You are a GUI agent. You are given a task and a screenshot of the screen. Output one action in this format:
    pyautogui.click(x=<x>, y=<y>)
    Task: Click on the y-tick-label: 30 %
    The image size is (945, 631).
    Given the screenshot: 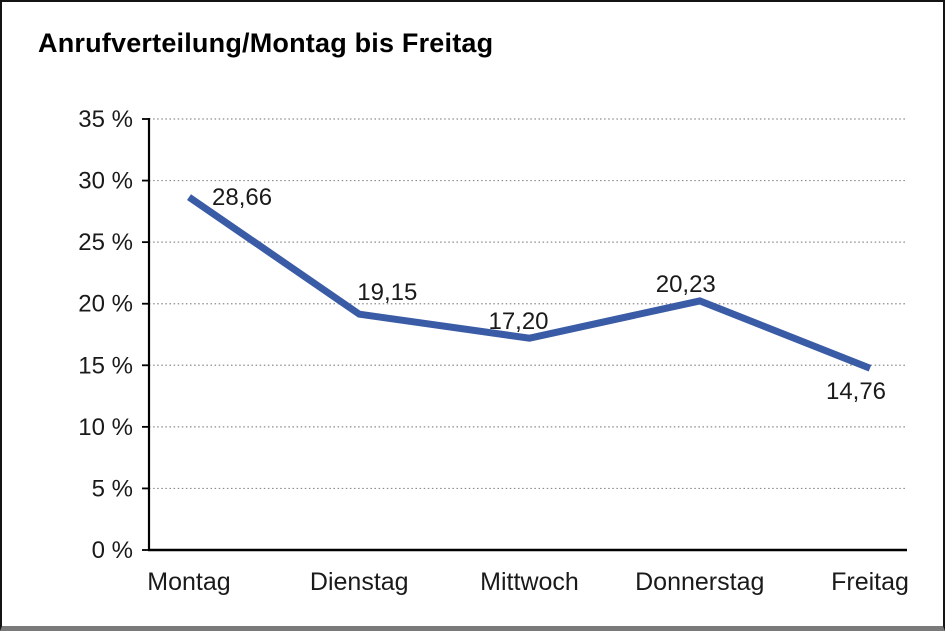 What is the action you would take?
    pyautogui.click(x=105, y=181)
    